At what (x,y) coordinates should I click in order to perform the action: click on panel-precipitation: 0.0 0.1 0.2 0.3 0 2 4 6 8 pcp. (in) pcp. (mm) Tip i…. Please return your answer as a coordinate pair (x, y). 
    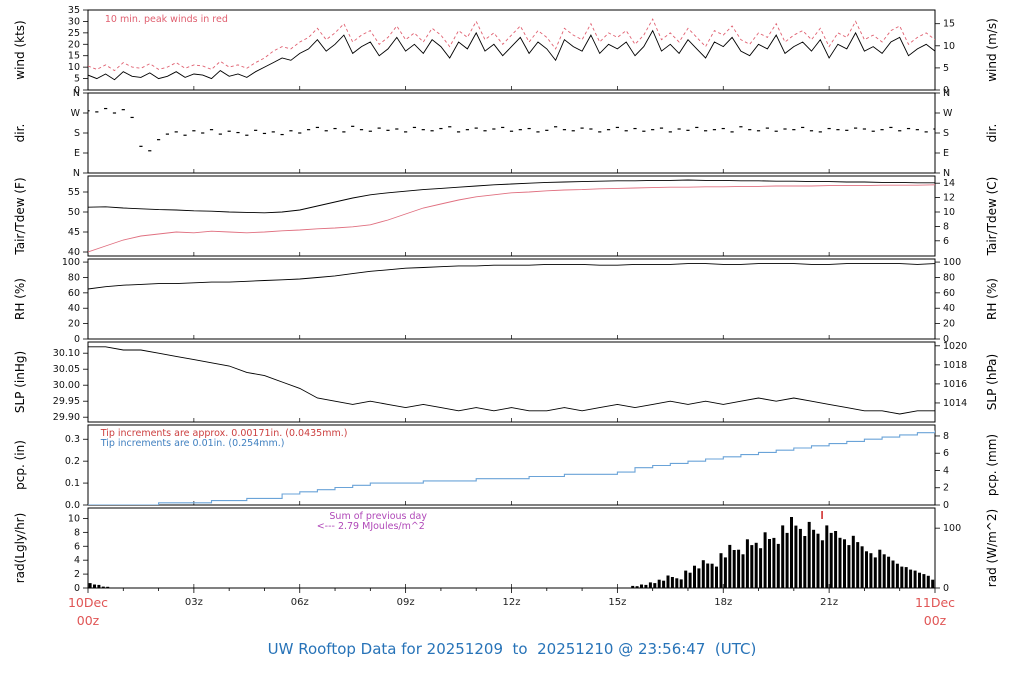
    Looking at the image, I should click on (506, 467).